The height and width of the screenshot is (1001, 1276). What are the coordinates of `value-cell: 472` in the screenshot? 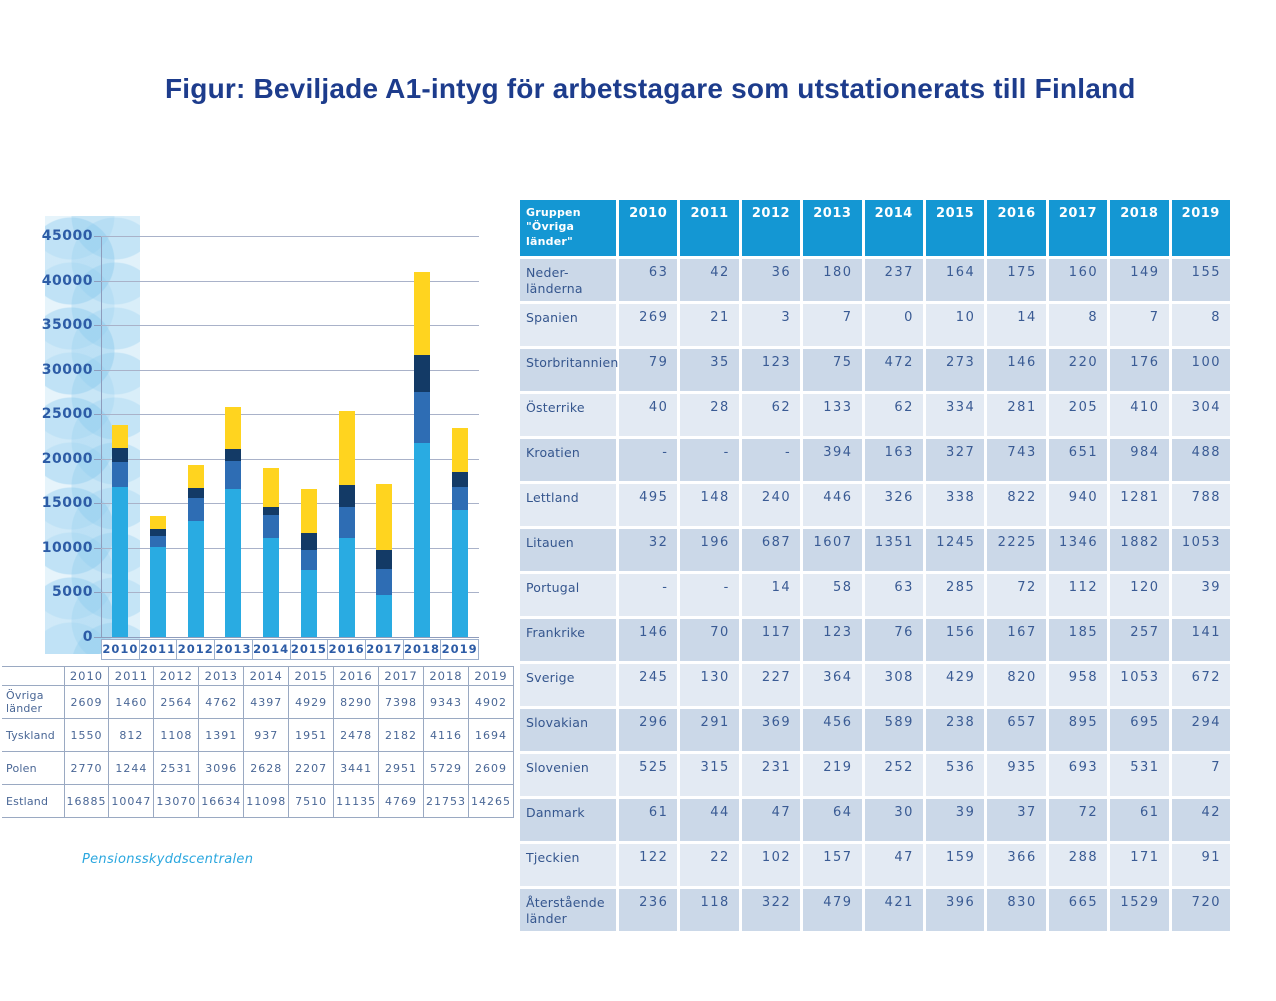 It's located at (893, 370).